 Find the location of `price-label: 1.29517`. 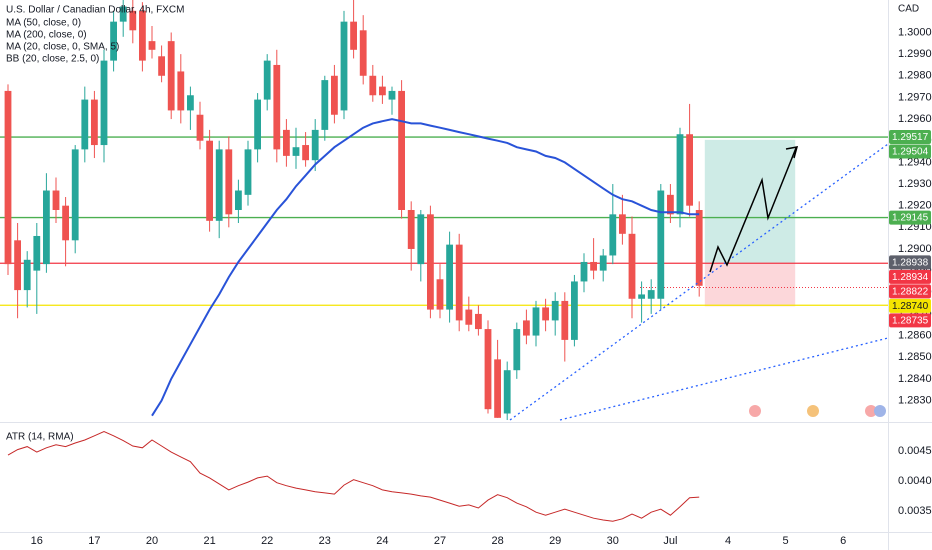

price-label: 1.29517 is located at coordinates (910, 137).